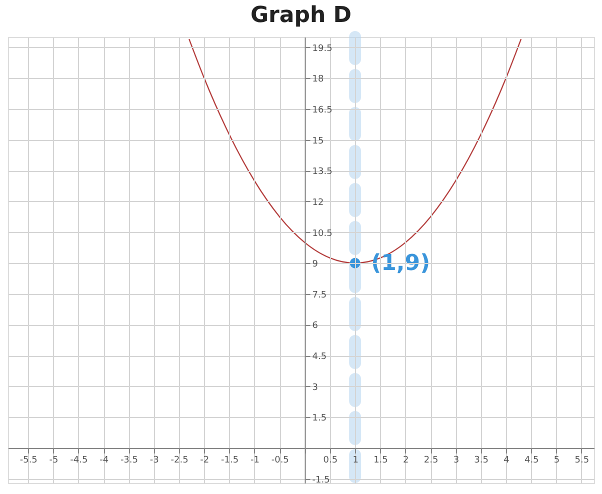 The image size is (602, 494). What do you see at coordinates (319, 419) in the screenshot?
I see `y-tick-label: 1.5` at bounding box center [319, 419].